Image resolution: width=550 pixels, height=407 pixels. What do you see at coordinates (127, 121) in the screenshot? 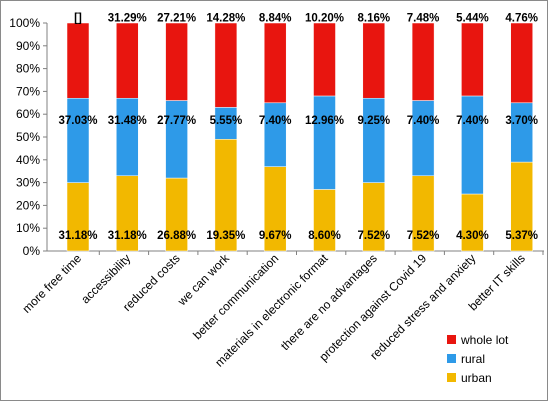
I see `data-label-rural: 31.48%` at bounding box center [127, 121].